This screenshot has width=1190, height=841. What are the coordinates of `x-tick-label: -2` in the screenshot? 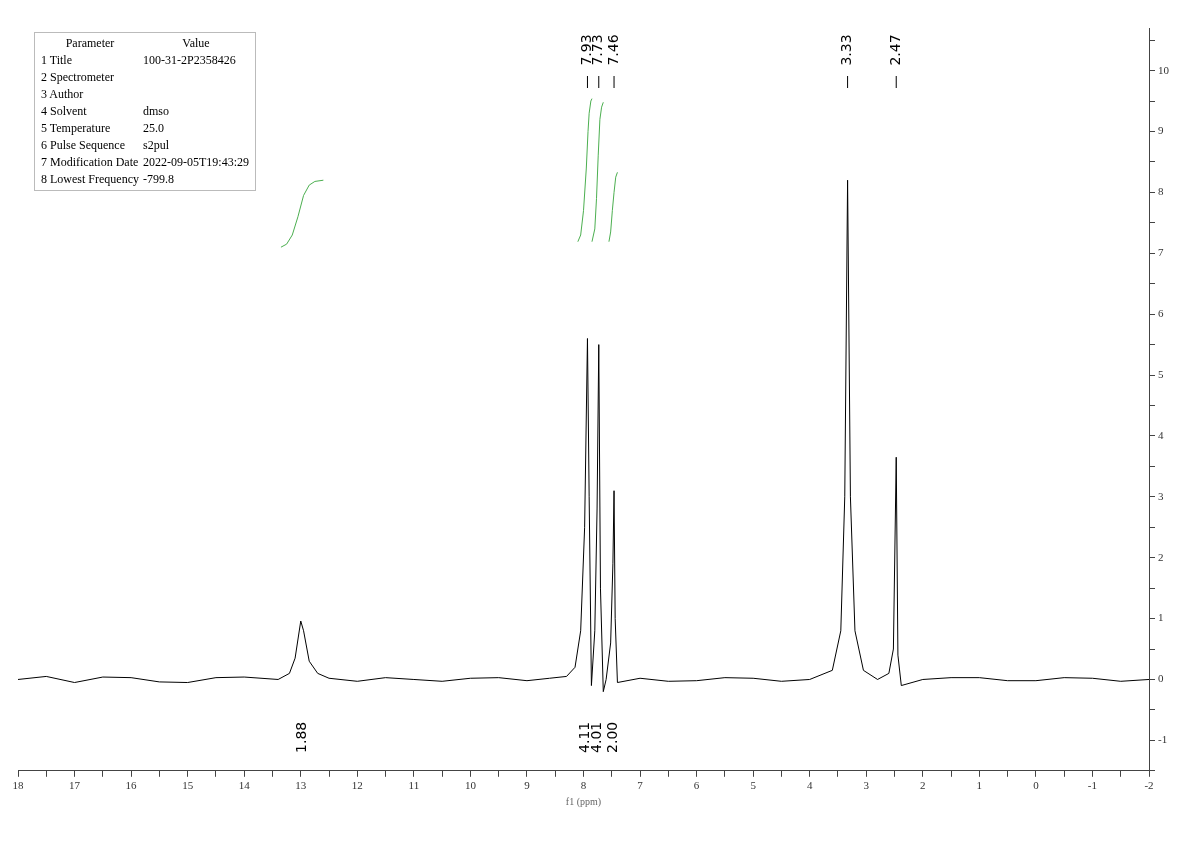 It's located at (1149, 785).